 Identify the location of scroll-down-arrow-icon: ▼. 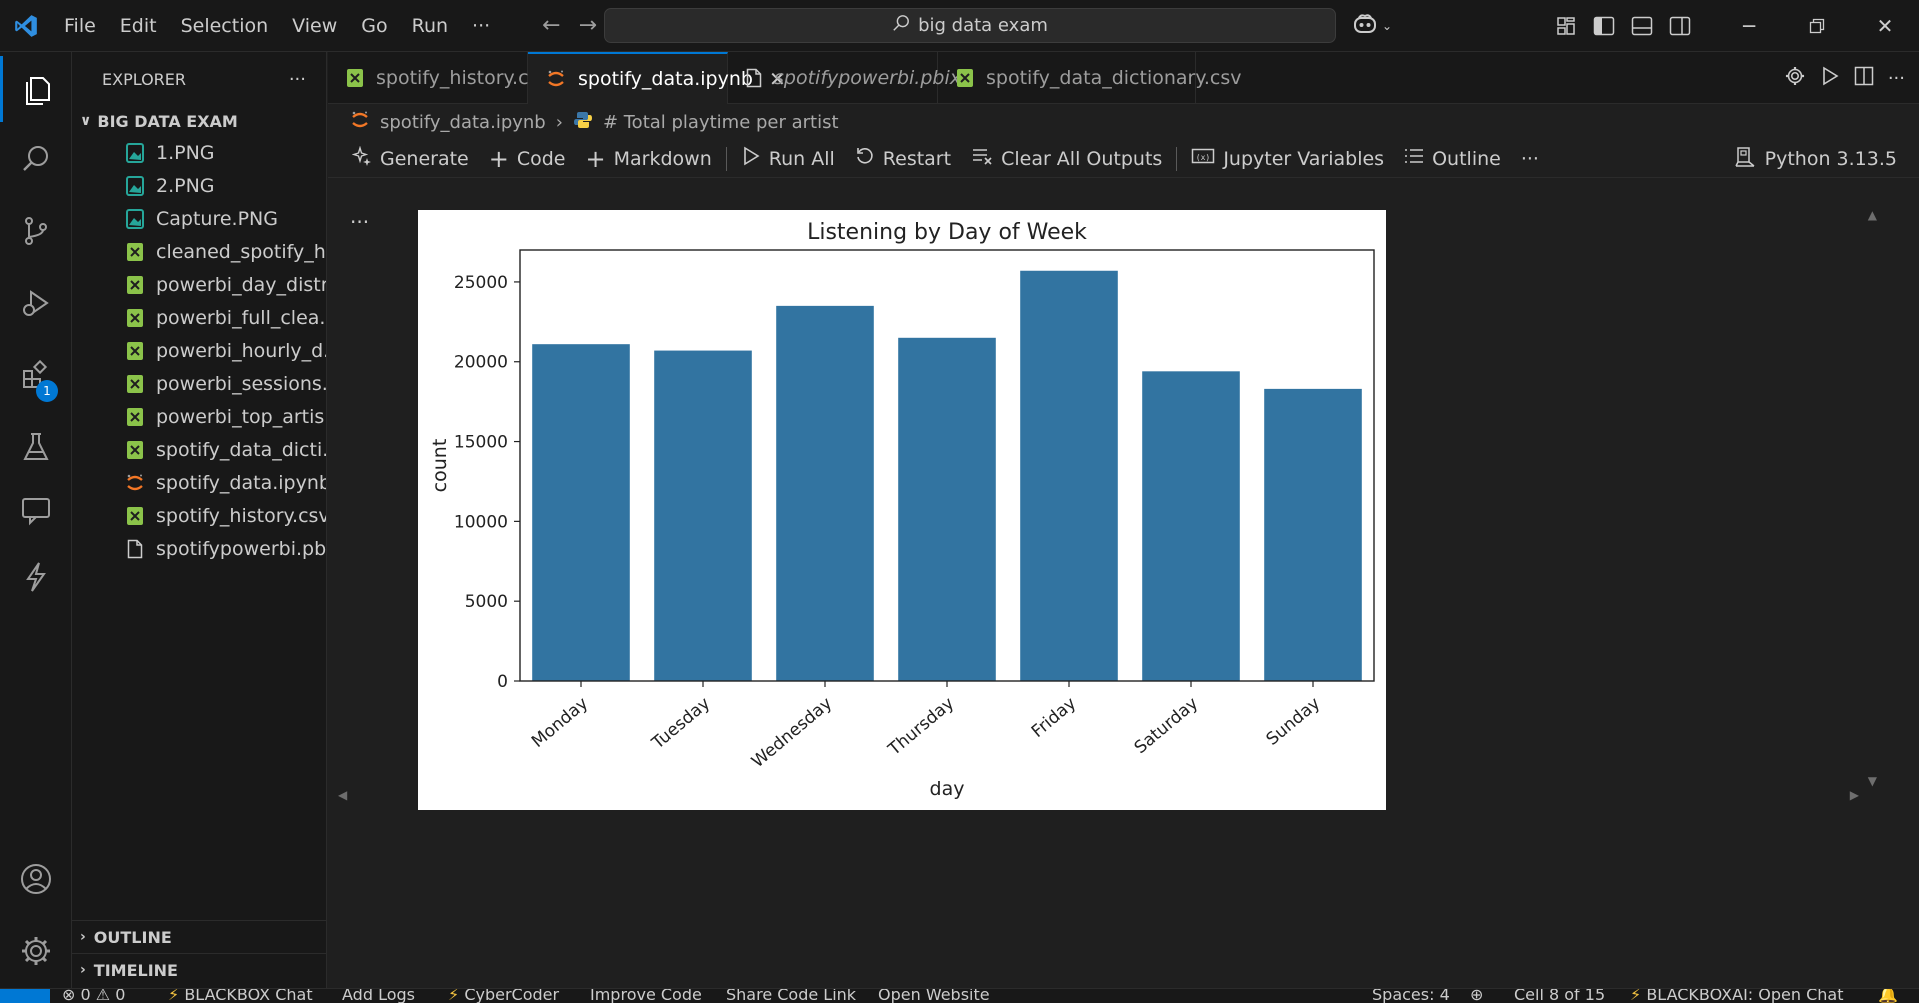
(1872, 781).